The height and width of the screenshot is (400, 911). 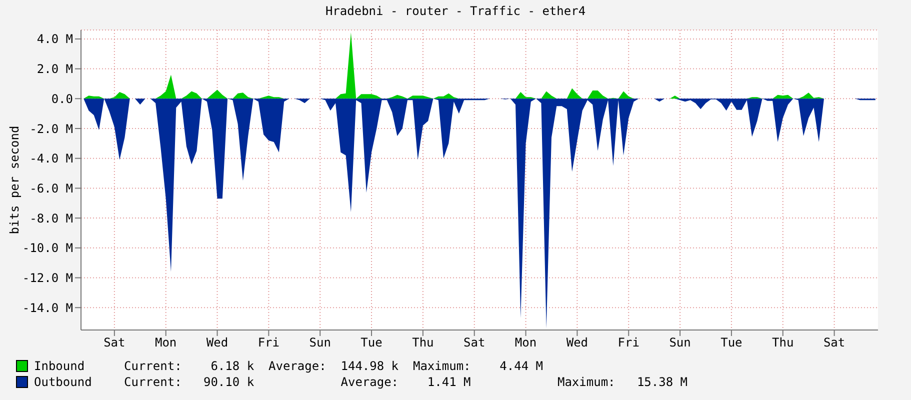 I want to click on text: Current: 6.18 k Average: 144.98 k Maximum: 4.44 M, so click(x=334, y=366).